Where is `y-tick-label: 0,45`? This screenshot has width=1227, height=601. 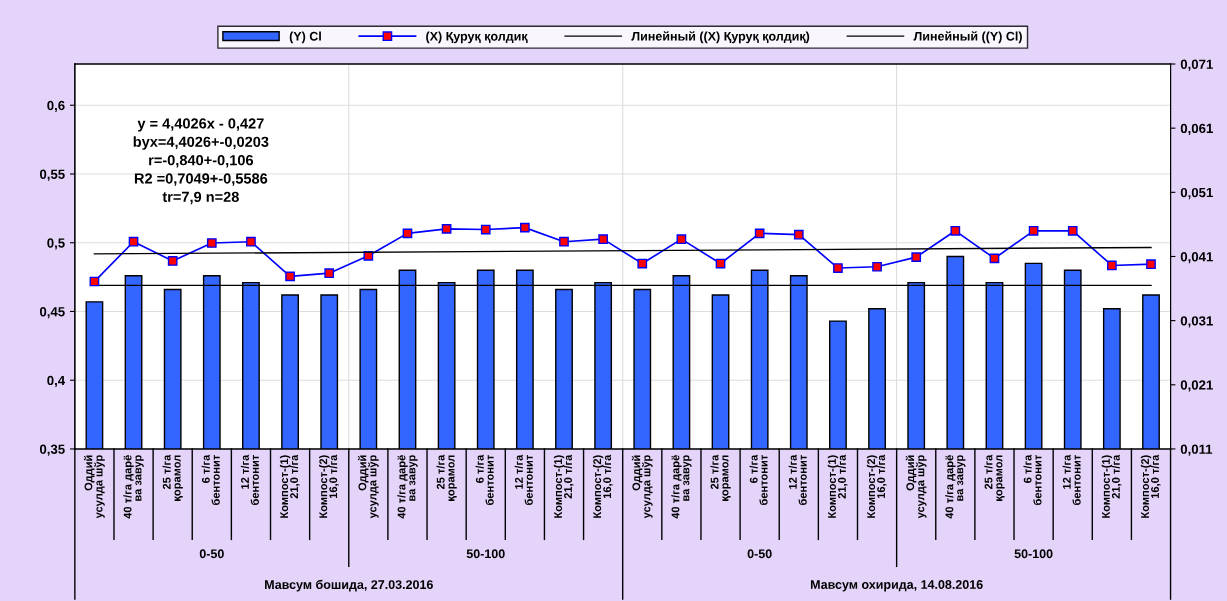 y-tick-label: 0,45 is located at coordinates (52, 313).